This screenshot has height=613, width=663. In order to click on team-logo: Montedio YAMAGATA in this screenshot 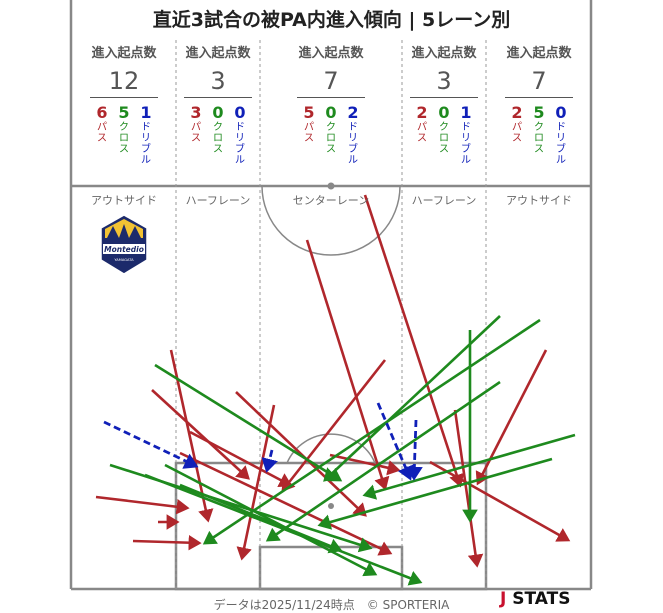, I will do `click(124, 244)`.